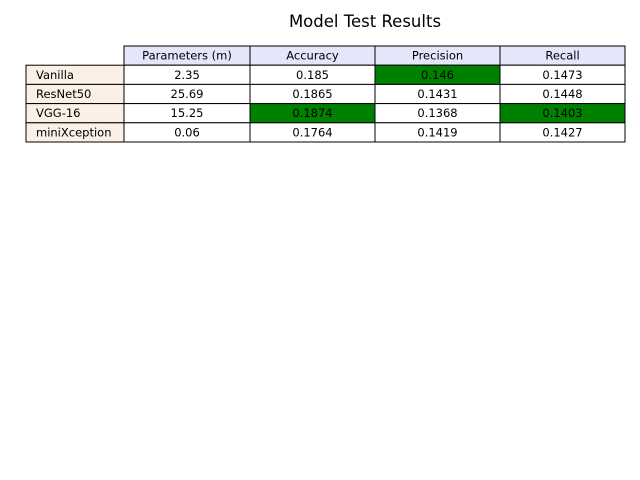 Image resolution: width=640 pixels, height=480 pixels. What do you see at coordinates (437, 75) in the screenshot?
I see `cell-value: 0.146` at bounding box center [437, 75].